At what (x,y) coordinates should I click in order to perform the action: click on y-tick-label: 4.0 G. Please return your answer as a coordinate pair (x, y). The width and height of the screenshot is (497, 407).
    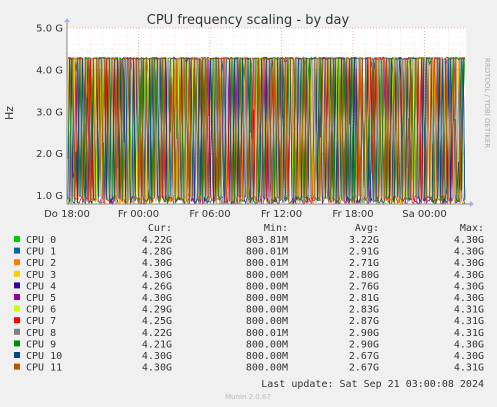
    Looking at the image, I should click on (49, 70).